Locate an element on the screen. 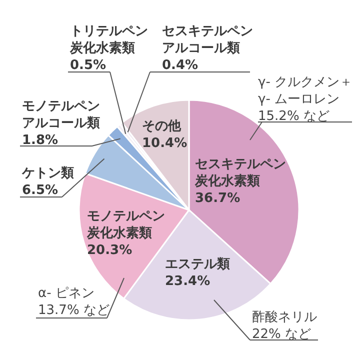 The image size is (363, 346). text: α- ピネン 13.7% など is located at coordinates (74, 302).